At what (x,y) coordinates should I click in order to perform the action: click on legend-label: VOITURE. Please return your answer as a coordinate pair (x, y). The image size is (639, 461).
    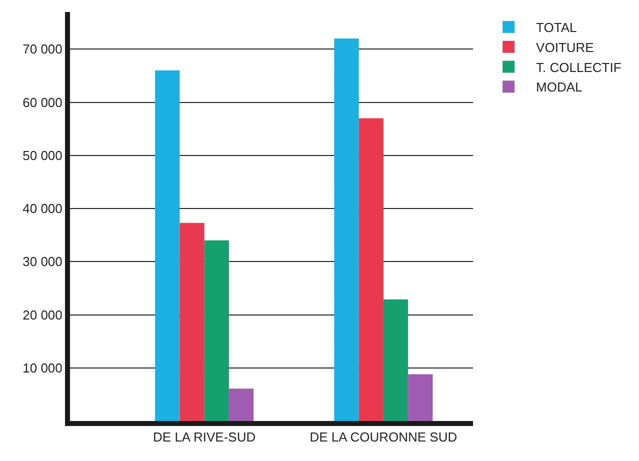
    Looking at the image, I should click on (565, 47).